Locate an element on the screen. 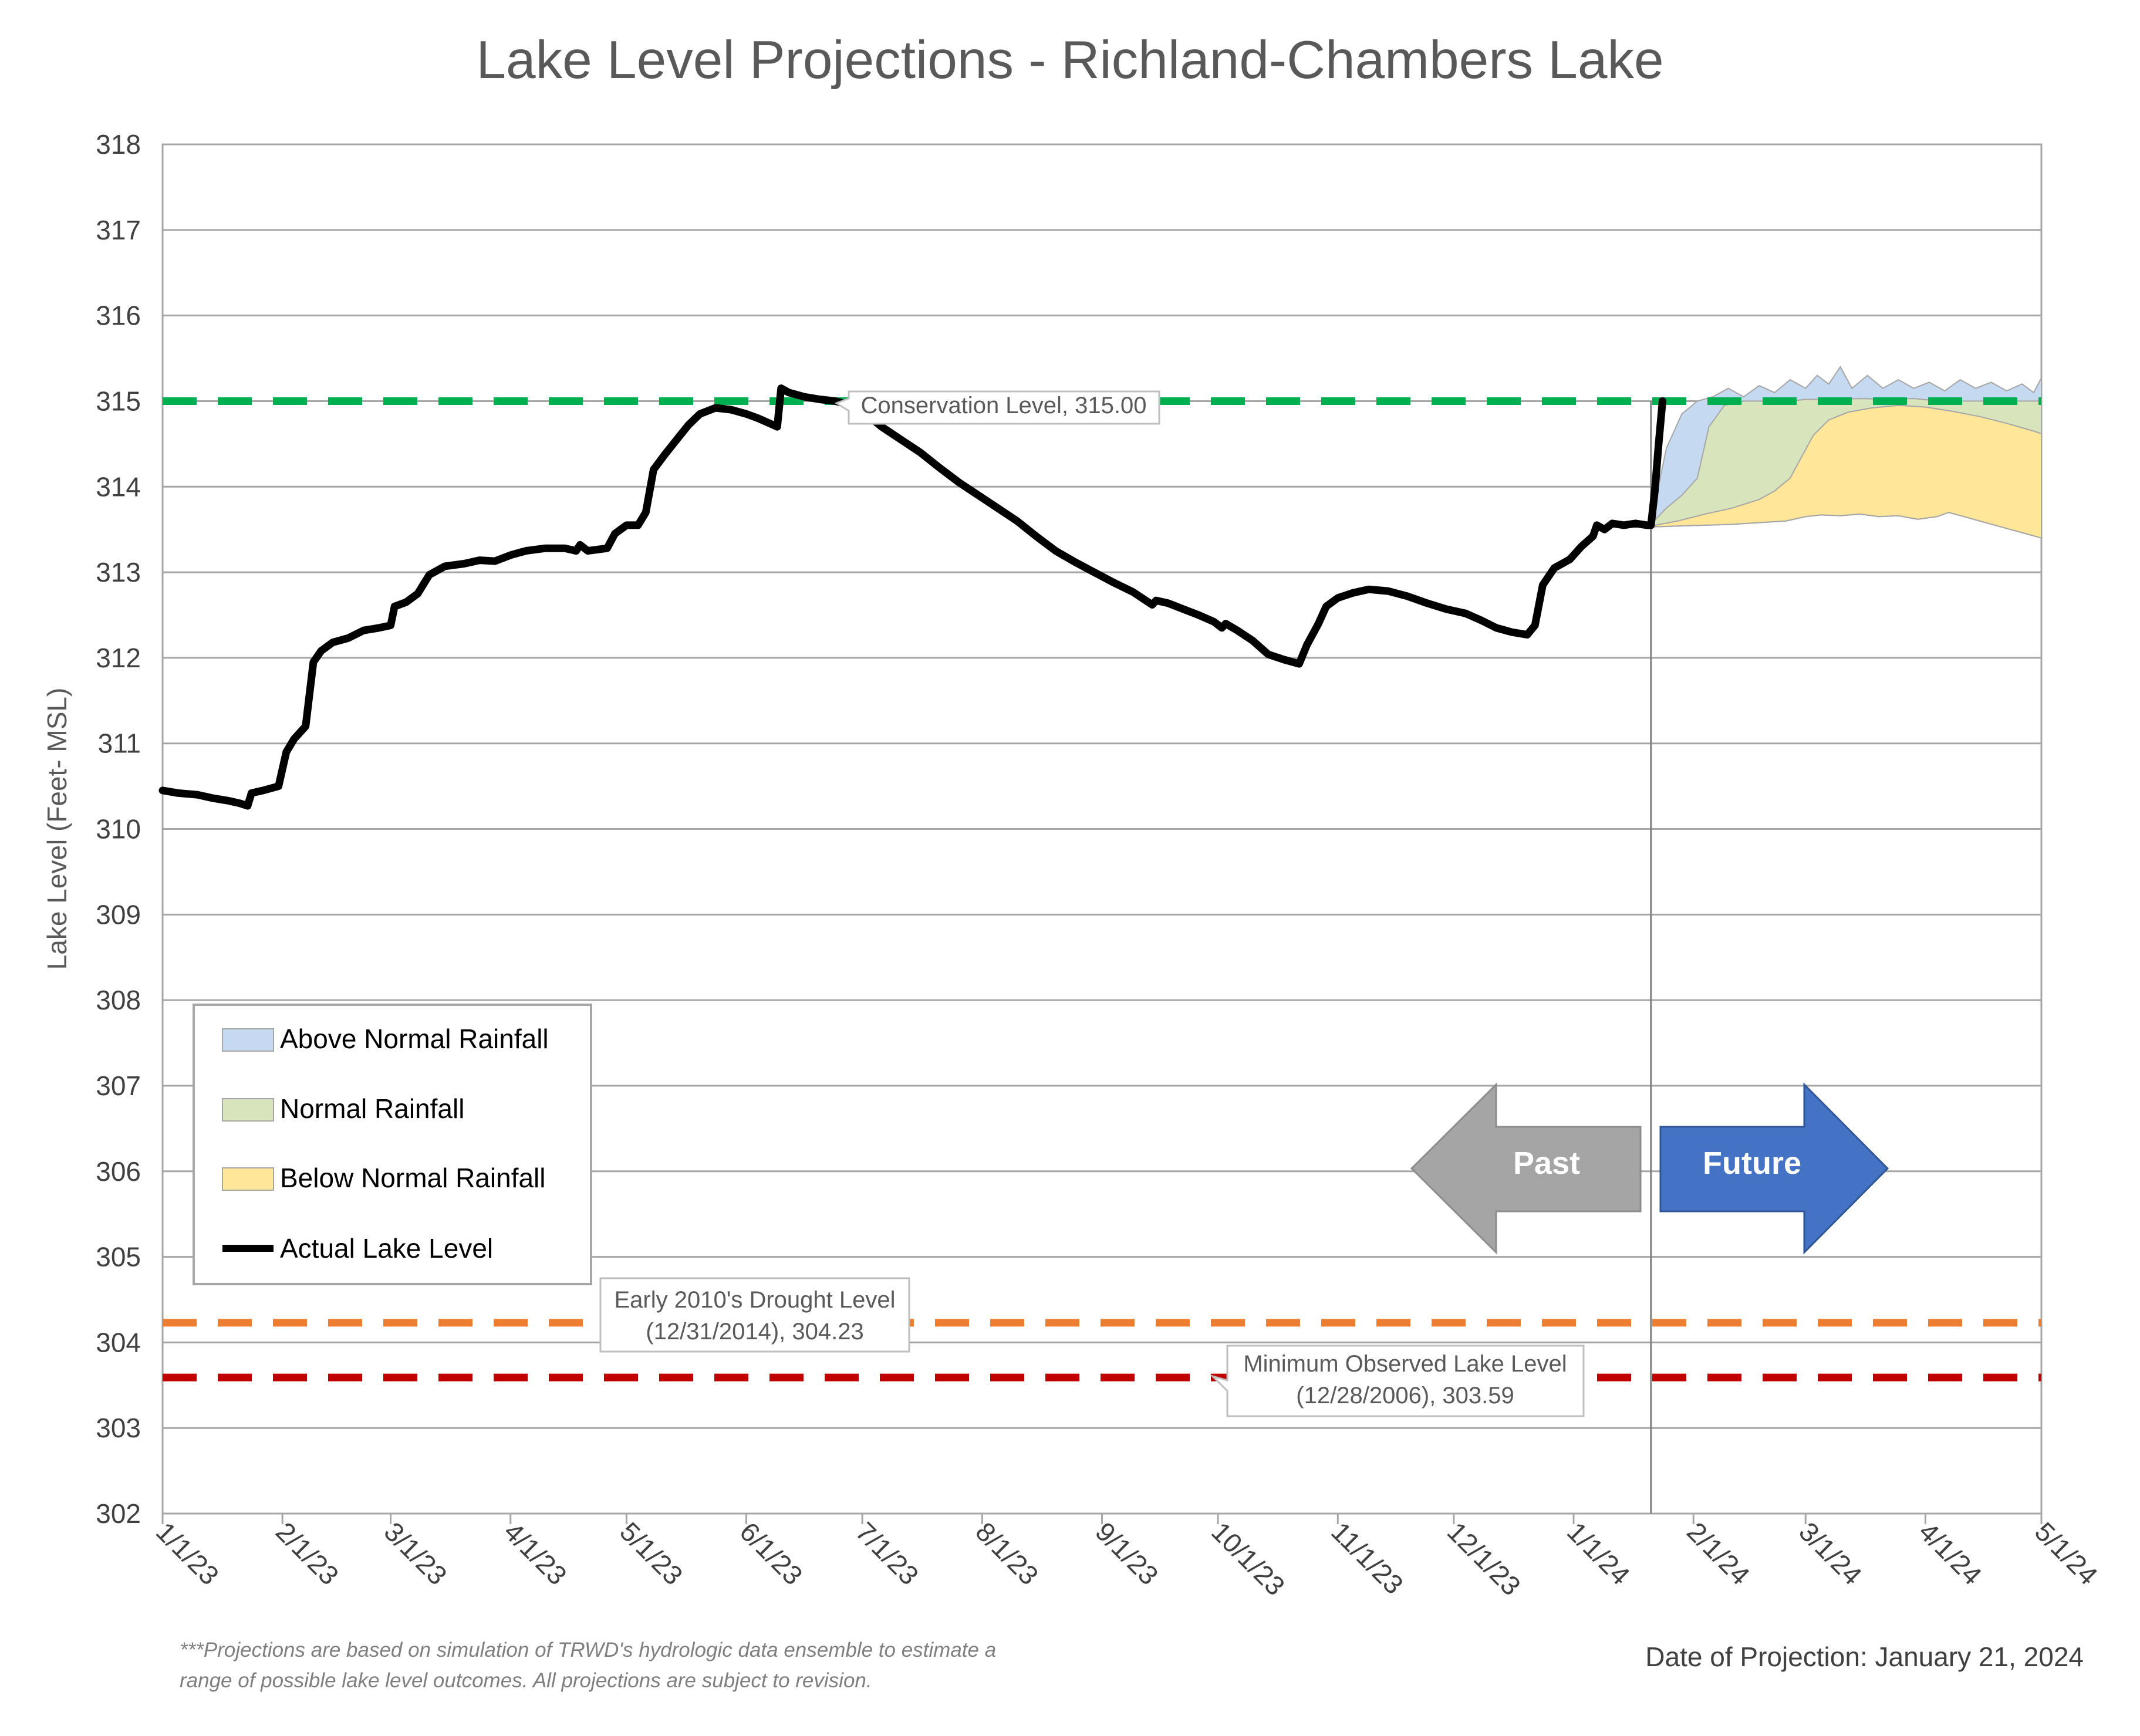 The height and width of the screenshot is (1736, 2140). y-tick-label: 308 is located at coordinates (118, 1000).